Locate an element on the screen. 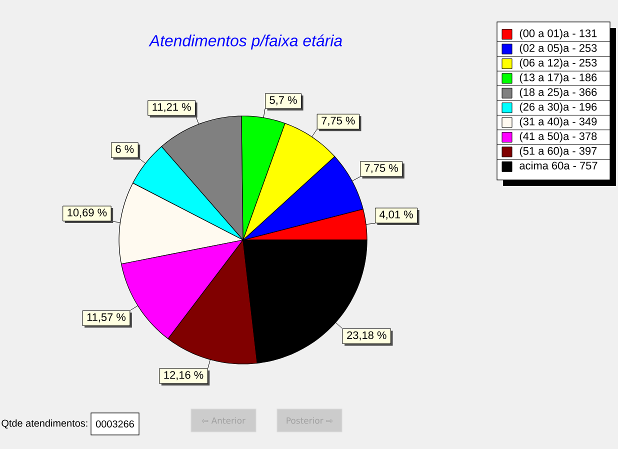 Image resolution: width=618 pixels, height=449 pixels. data-label: 5,7 % is located at coordinates (283, 101).